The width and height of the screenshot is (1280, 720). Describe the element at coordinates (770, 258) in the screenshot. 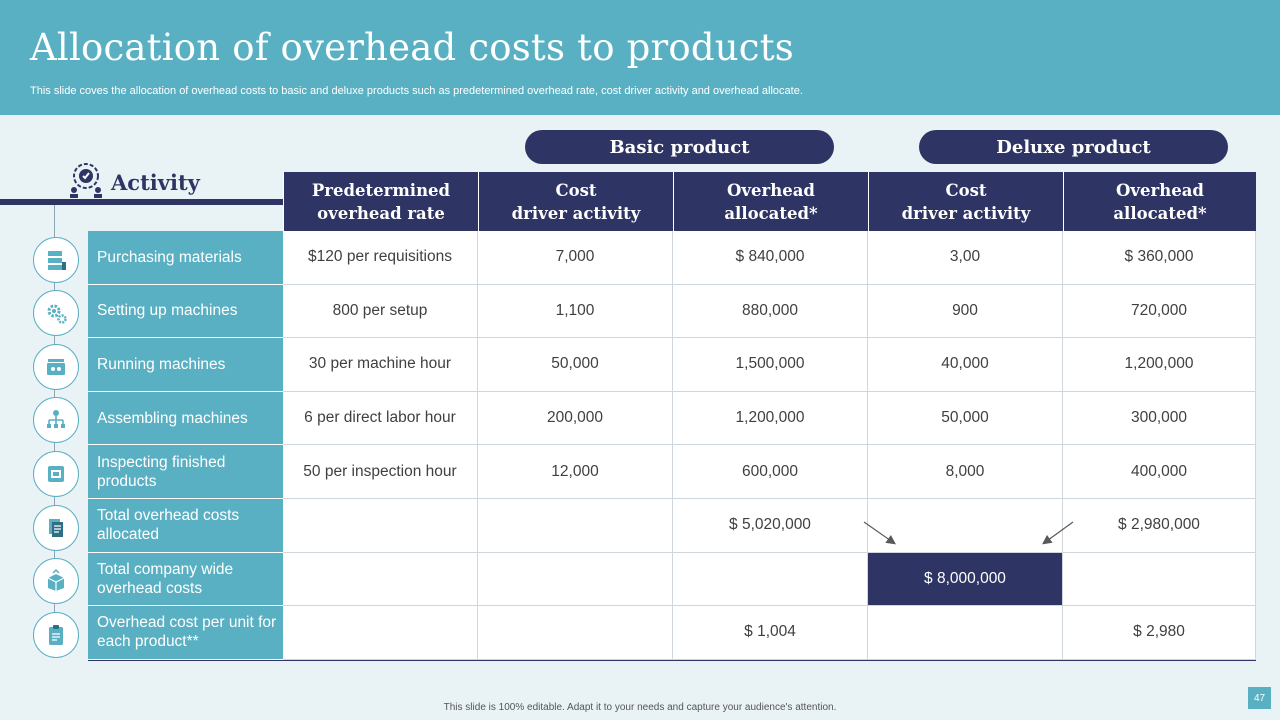

I see `table-cell: $ 840,000` at that location.